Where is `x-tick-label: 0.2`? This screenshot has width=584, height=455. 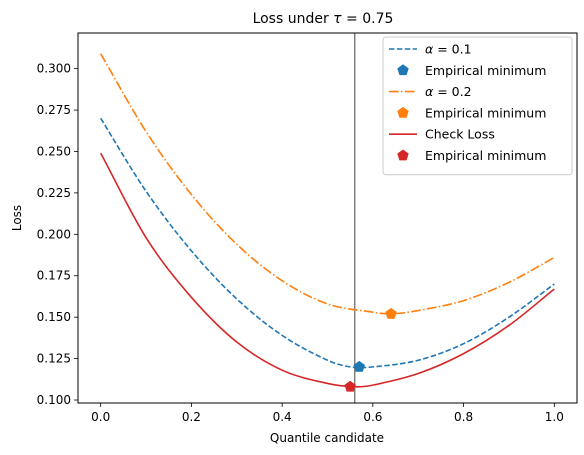
x-tick-label: 0.2 is located at coordinates (191, 417).